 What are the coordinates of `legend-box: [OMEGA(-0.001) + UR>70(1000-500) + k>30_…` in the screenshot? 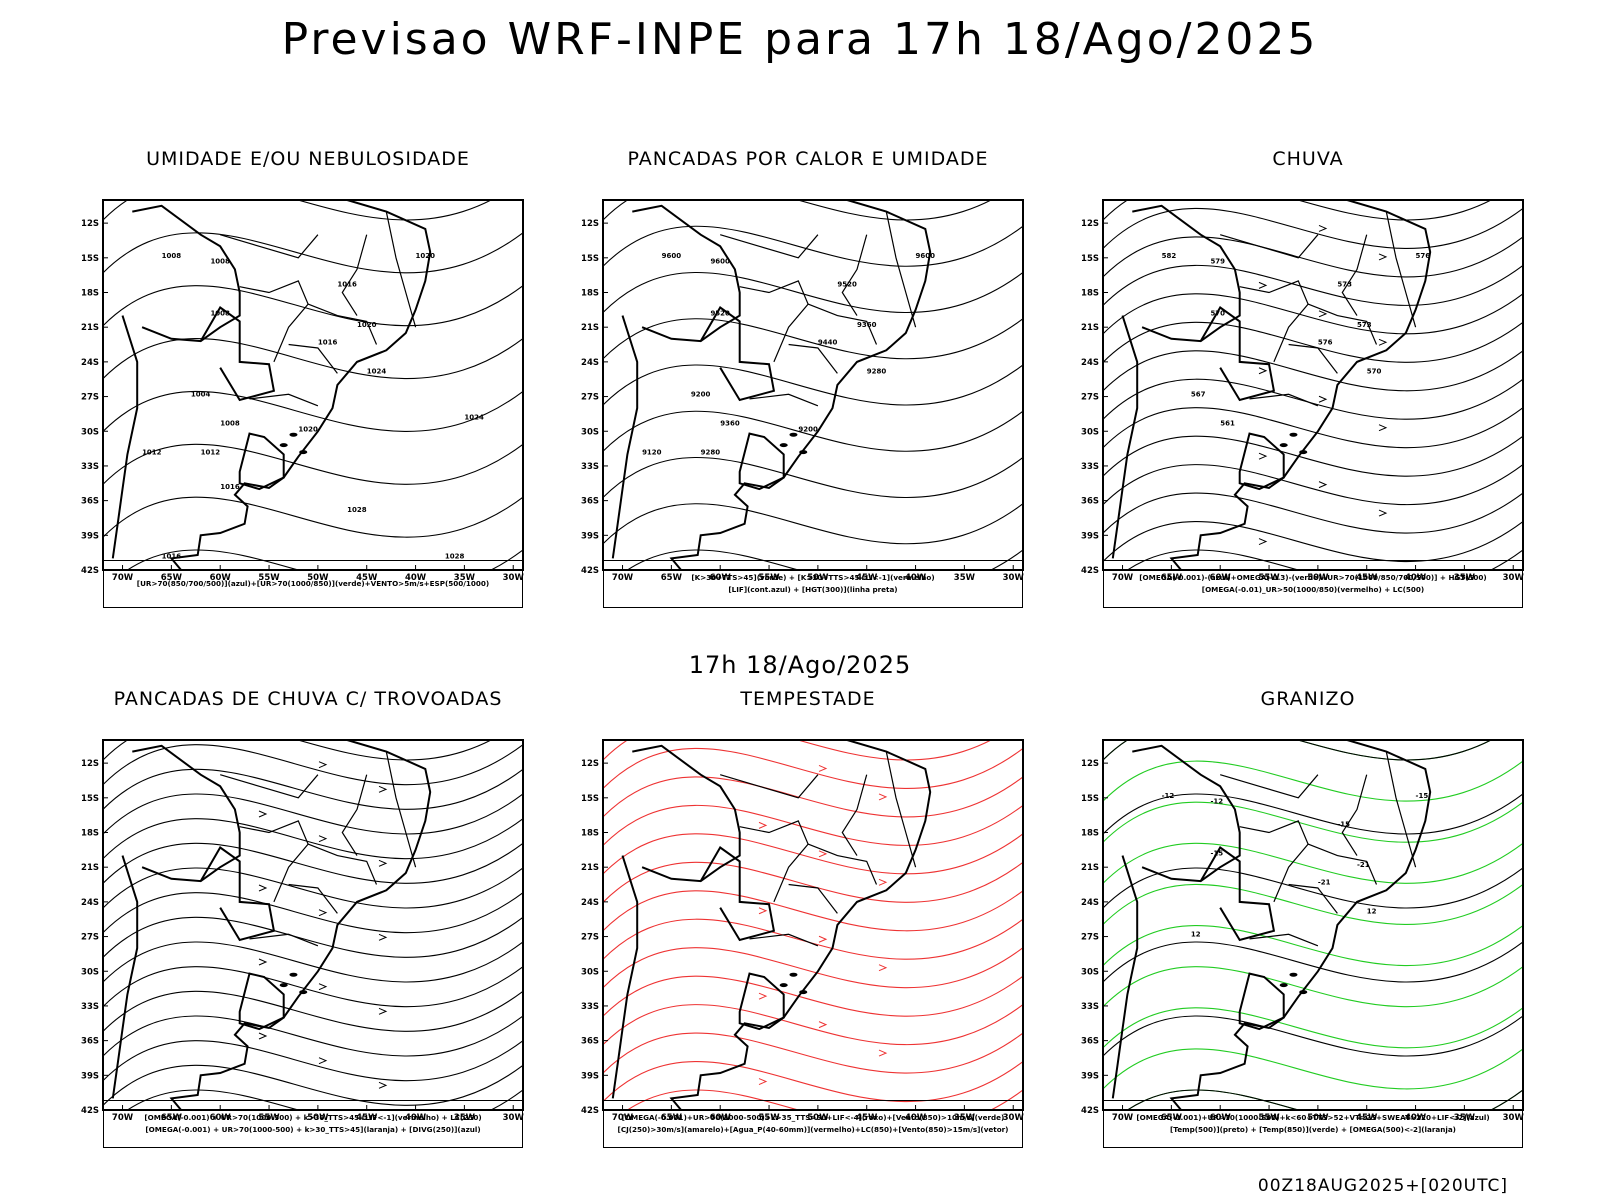 It's located at (313, 1124).